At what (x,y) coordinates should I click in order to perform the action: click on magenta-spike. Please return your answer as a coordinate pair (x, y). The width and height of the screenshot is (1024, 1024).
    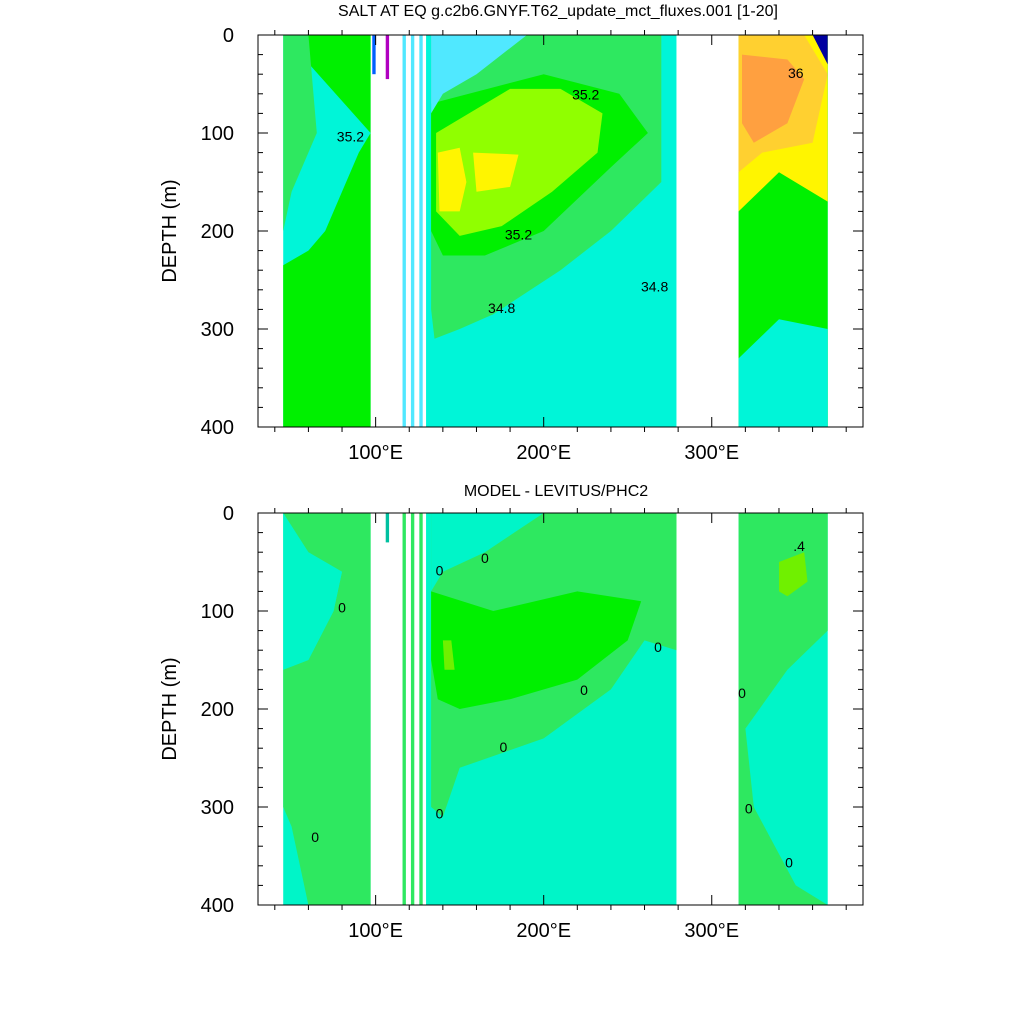
    Looking at the image, I should click on (387, 57).